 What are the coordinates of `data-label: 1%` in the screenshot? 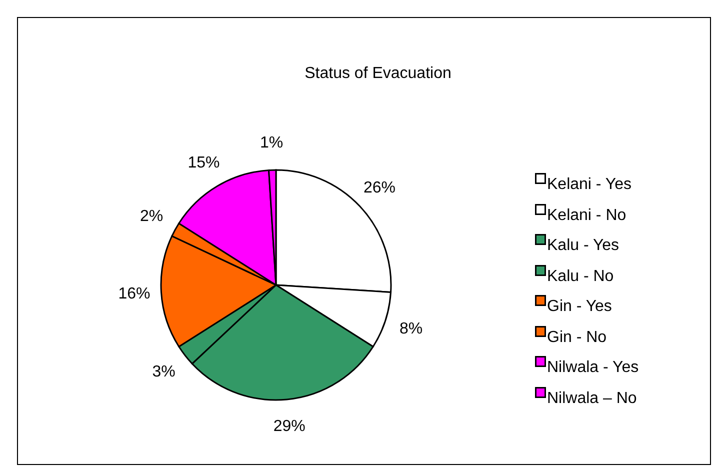 It's located at (272, 143).